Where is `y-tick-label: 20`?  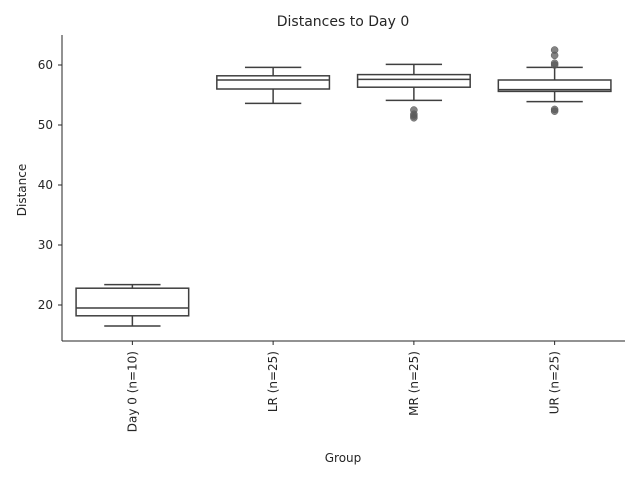
y-tick-label: 20 is located at coordinates (45, 305).